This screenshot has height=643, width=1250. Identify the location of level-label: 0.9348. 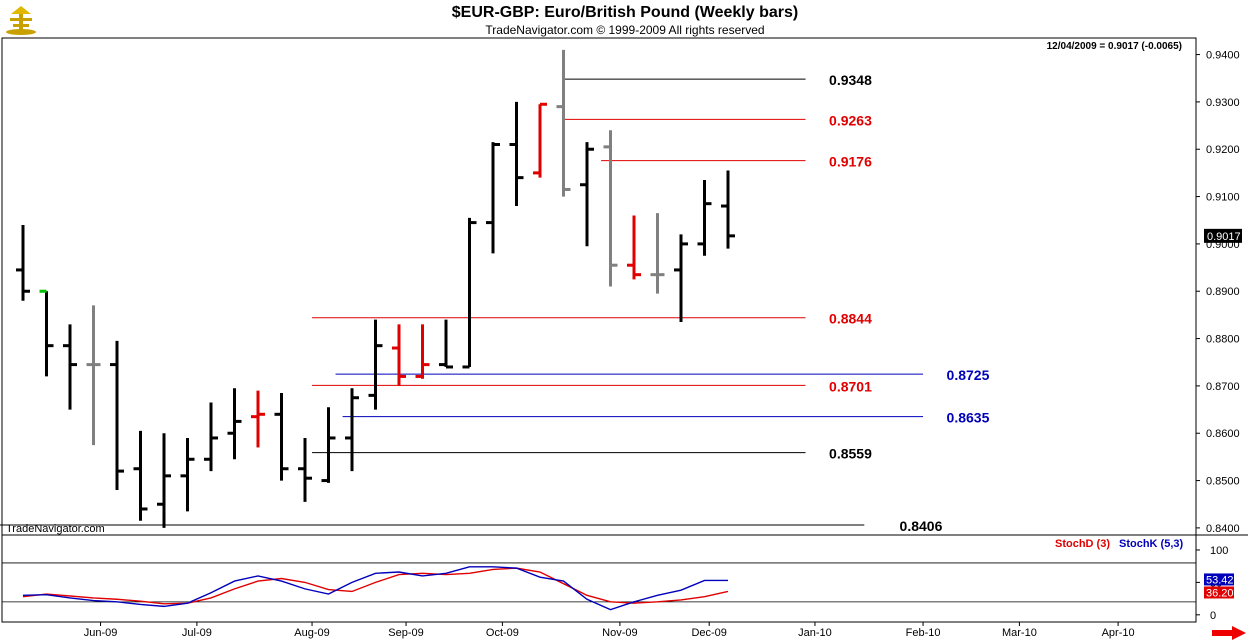
(850, 80).